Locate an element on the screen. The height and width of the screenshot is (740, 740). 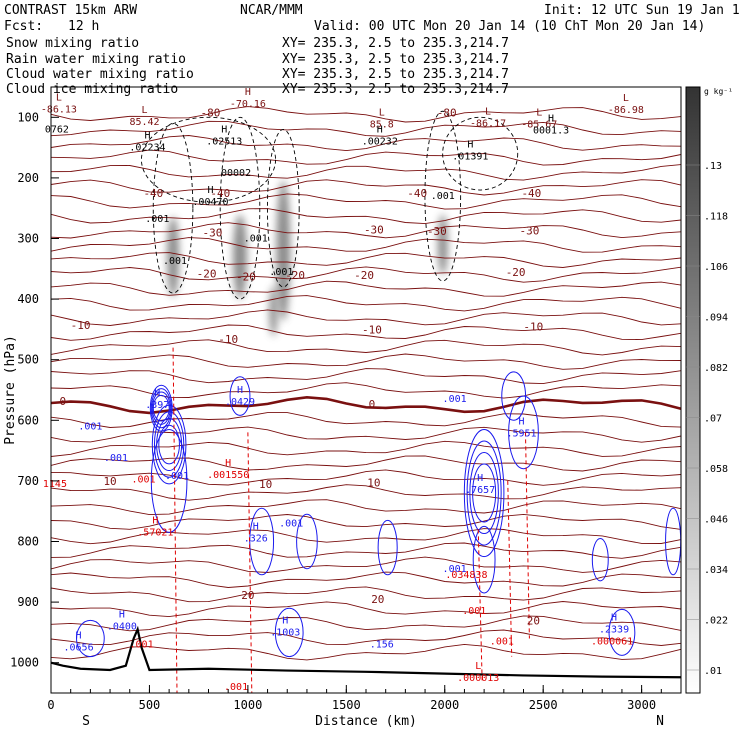
fcst-label: Fcst: is located at coordinates (23, 26).